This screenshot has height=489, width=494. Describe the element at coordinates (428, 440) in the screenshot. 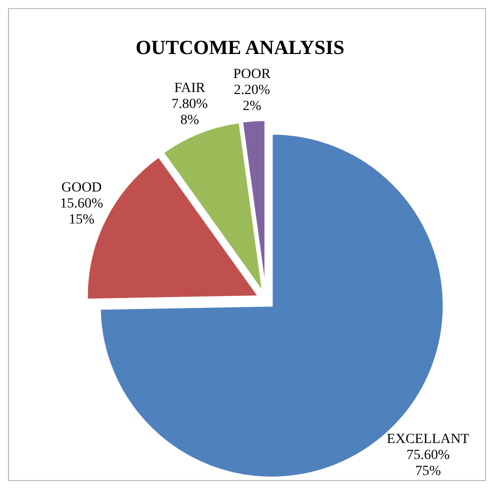

I see `slice-label: EXCELLANT` at that location.